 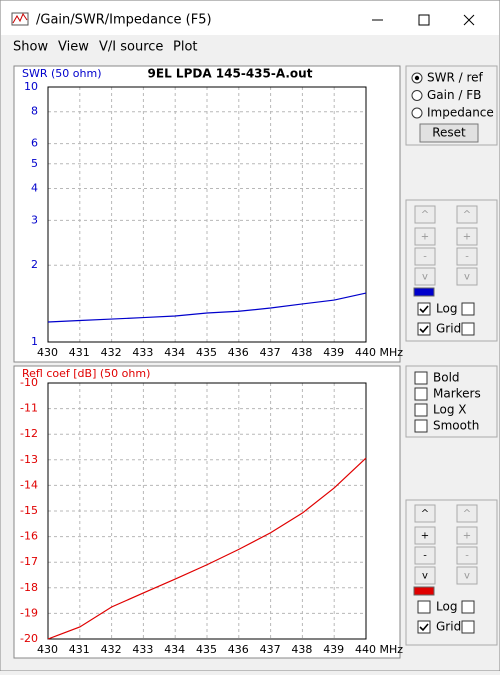 I want to click on menu-item: View, so click(x=73, y=47).